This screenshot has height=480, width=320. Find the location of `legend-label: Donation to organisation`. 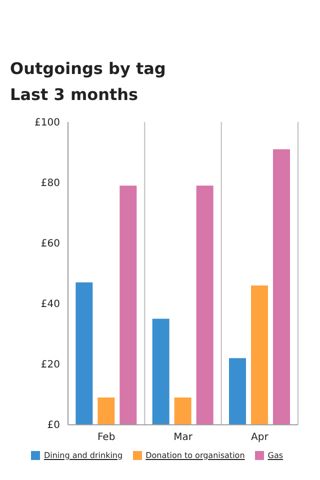

legend-label: Donation to organisation is located at coordinates (195, 455).